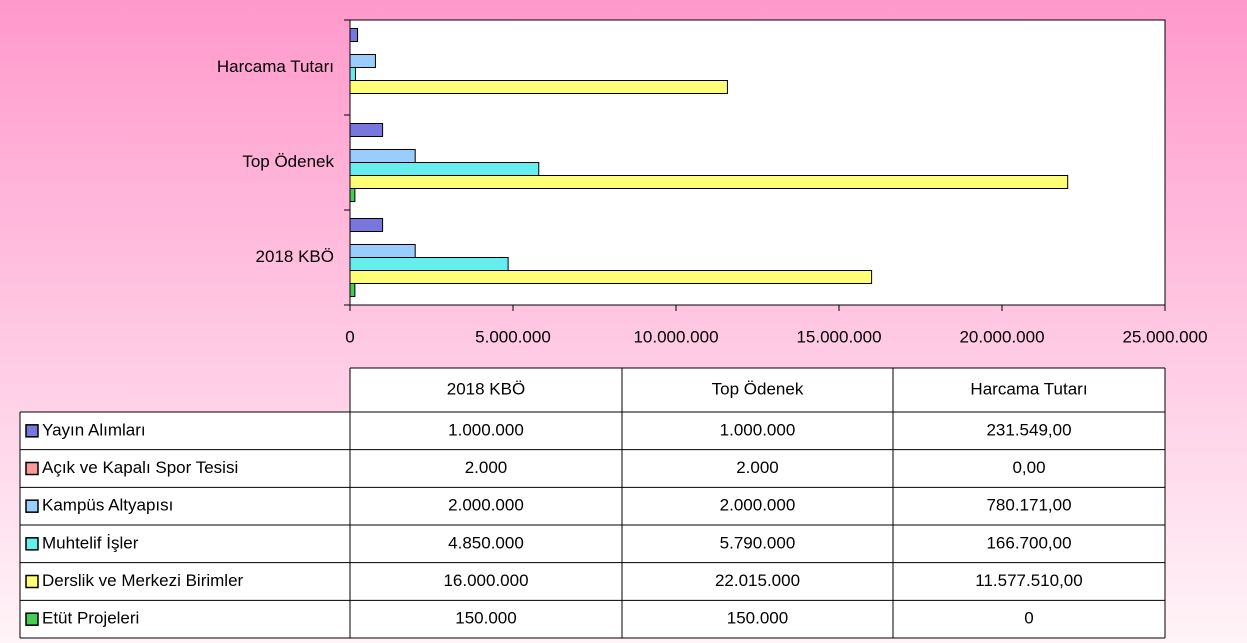 This screenshot has height=643, width=1247. What do you see at coordinates (486, 542) in the screenshot?
I see `table-cell: 4.850.000` at bounding box center [486, 542].